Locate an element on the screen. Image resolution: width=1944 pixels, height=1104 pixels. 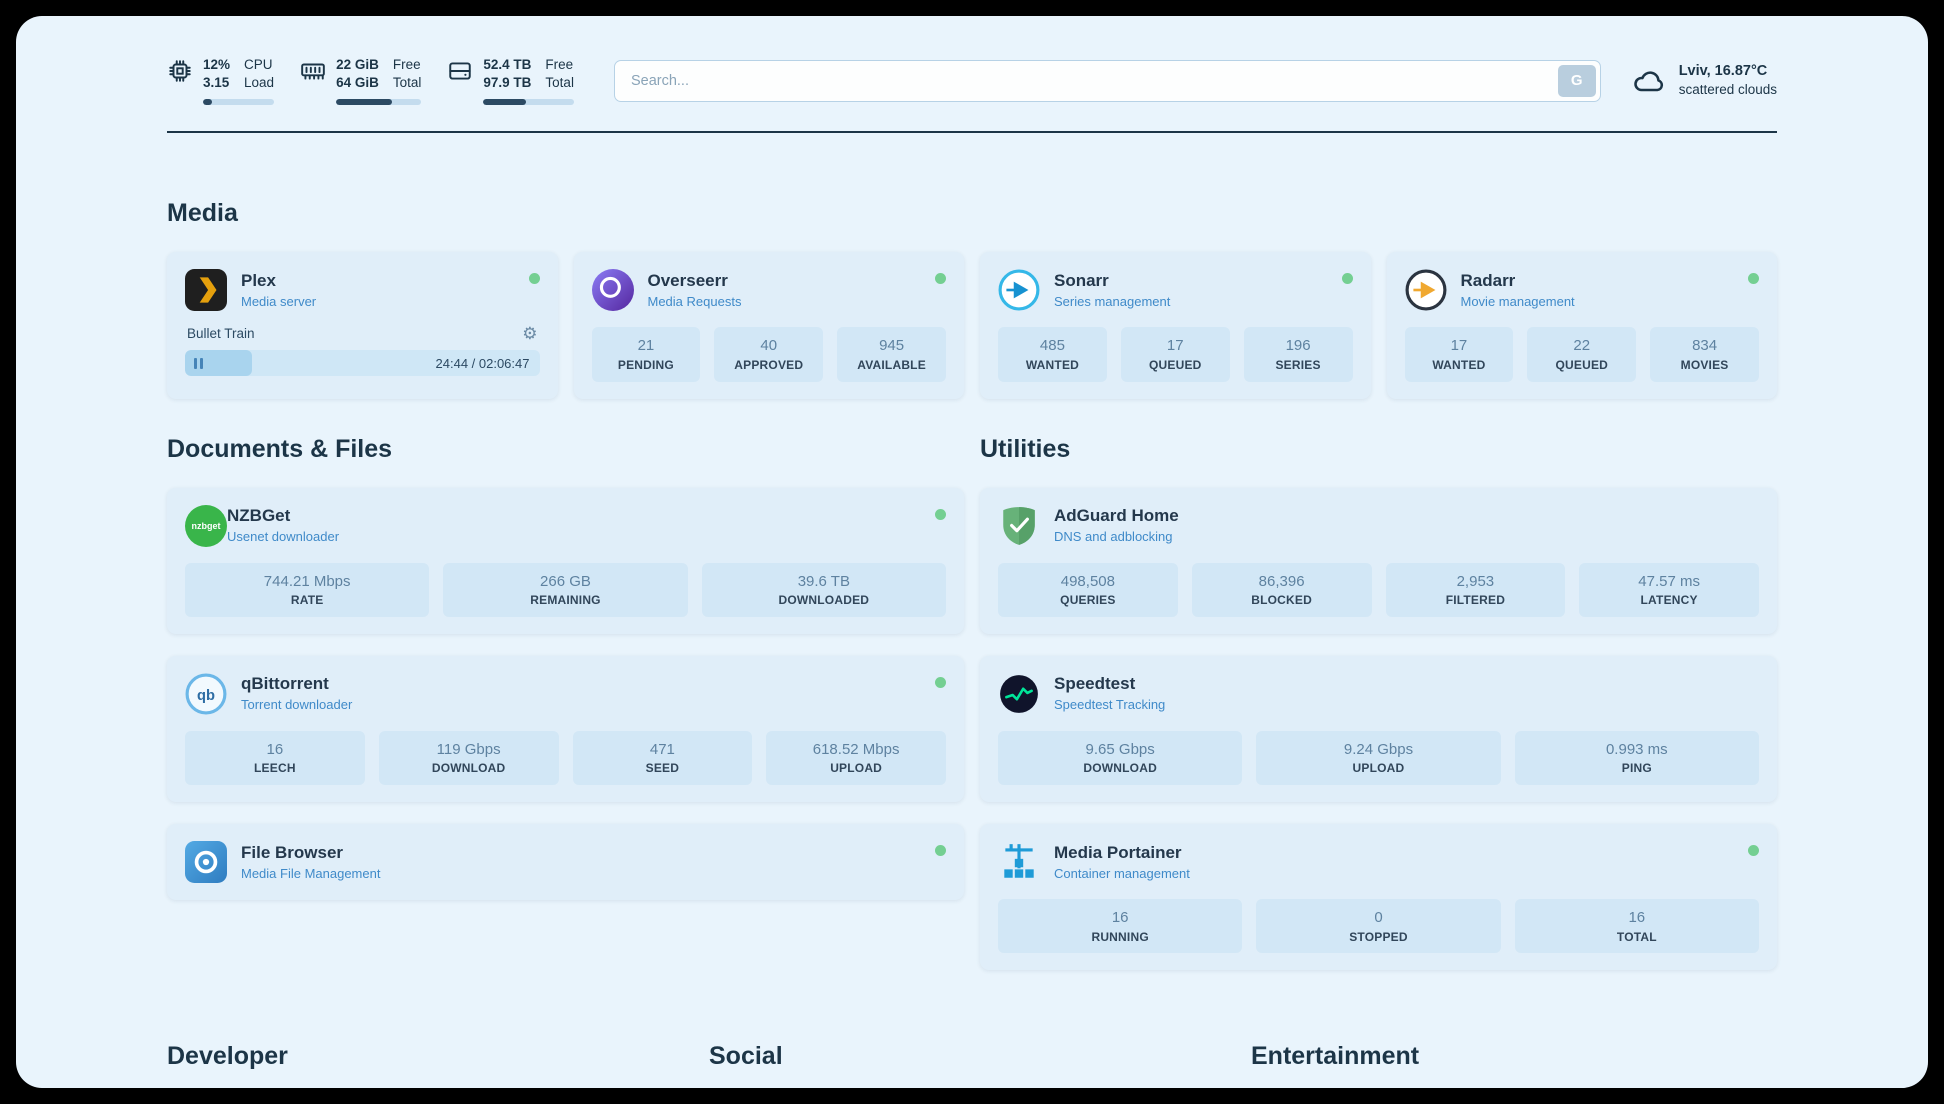
header-divider is located at coordinates (972, 132).